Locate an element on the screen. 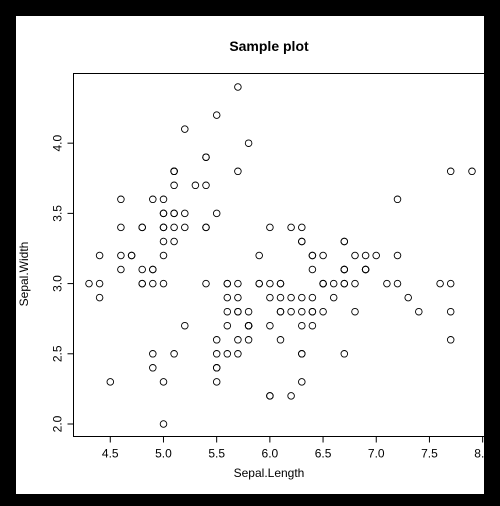  x-tick-label: 5.0 is located at coordinates (163, 454).